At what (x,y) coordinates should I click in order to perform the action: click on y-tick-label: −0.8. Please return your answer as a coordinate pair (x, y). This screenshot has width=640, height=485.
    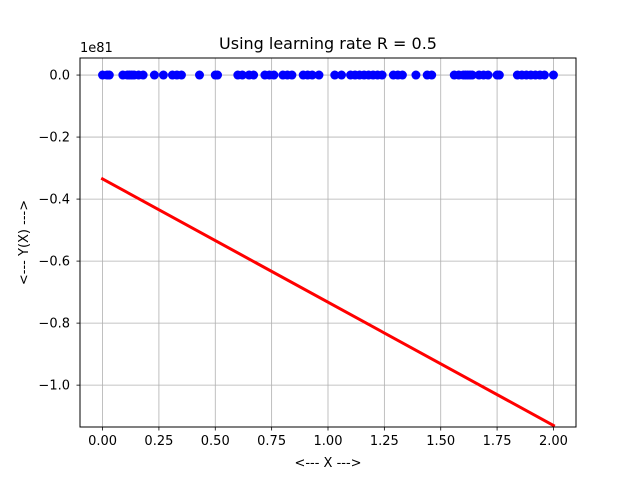
    Looking at the image, I should click on (54, 324).